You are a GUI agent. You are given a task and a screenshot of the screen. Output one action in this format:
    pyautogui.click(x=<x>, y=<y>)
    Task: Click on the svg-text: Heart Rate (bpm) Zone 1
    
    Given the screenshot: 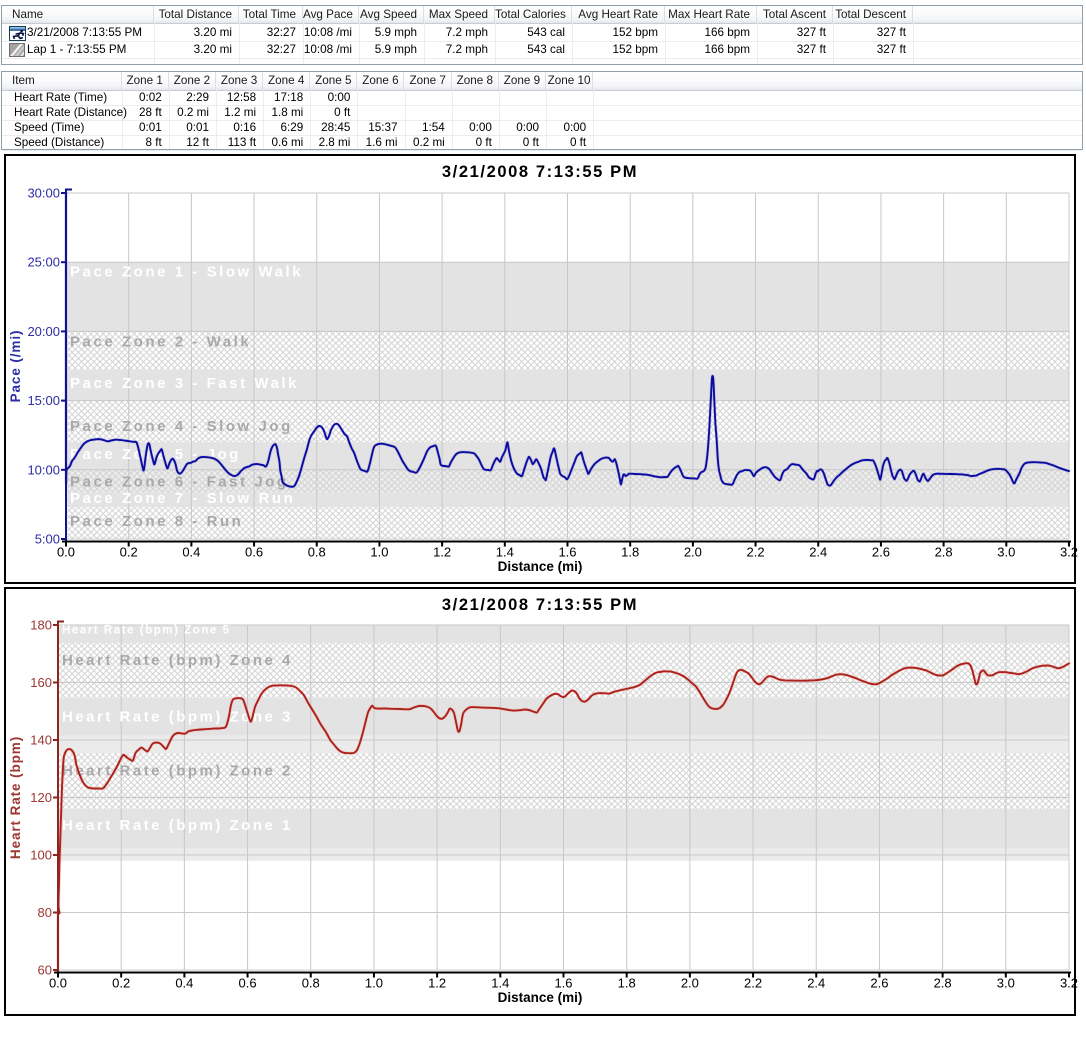 What is the action you would take?
    pyautogui.click(x=177, y=825)
    